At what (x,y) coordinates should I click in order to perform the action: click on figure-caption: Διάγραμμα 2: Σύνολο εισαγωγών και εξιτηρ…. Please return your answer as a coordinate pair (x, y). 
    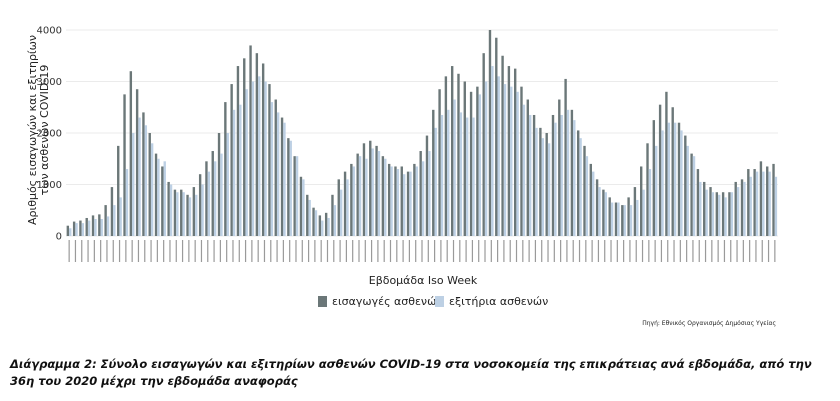
    Looking at the image, I should click on (411, 372).